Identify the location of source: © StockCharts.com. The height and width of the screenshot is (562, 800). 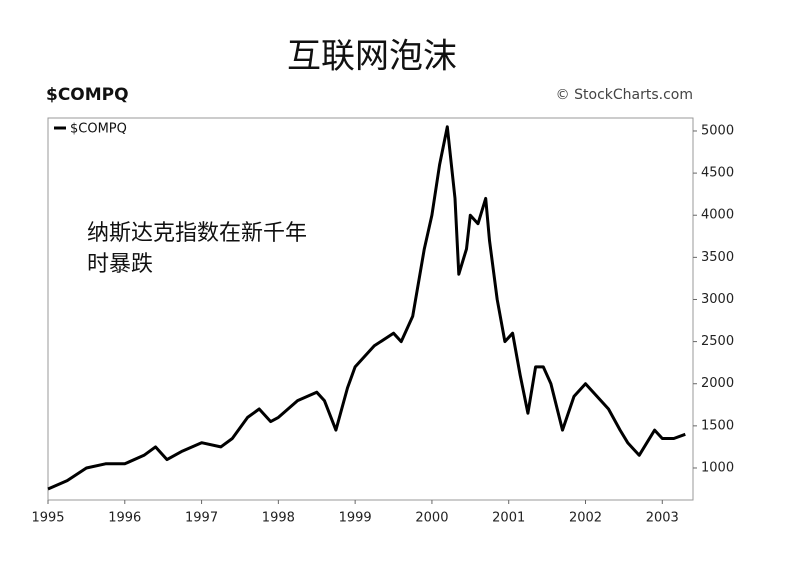
(624, 95).